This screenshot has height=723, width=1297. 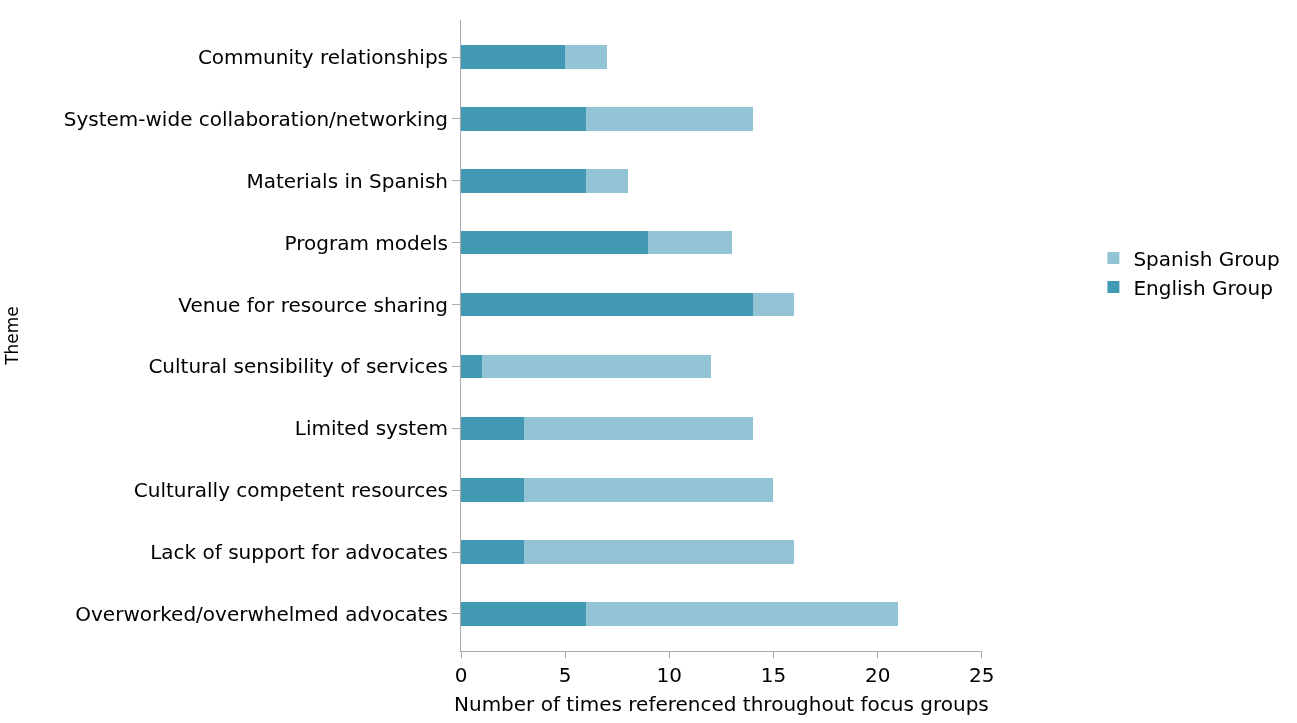 I want to click on y-tick-label: Cultural sensibility of services, so click(x=298, y=366).